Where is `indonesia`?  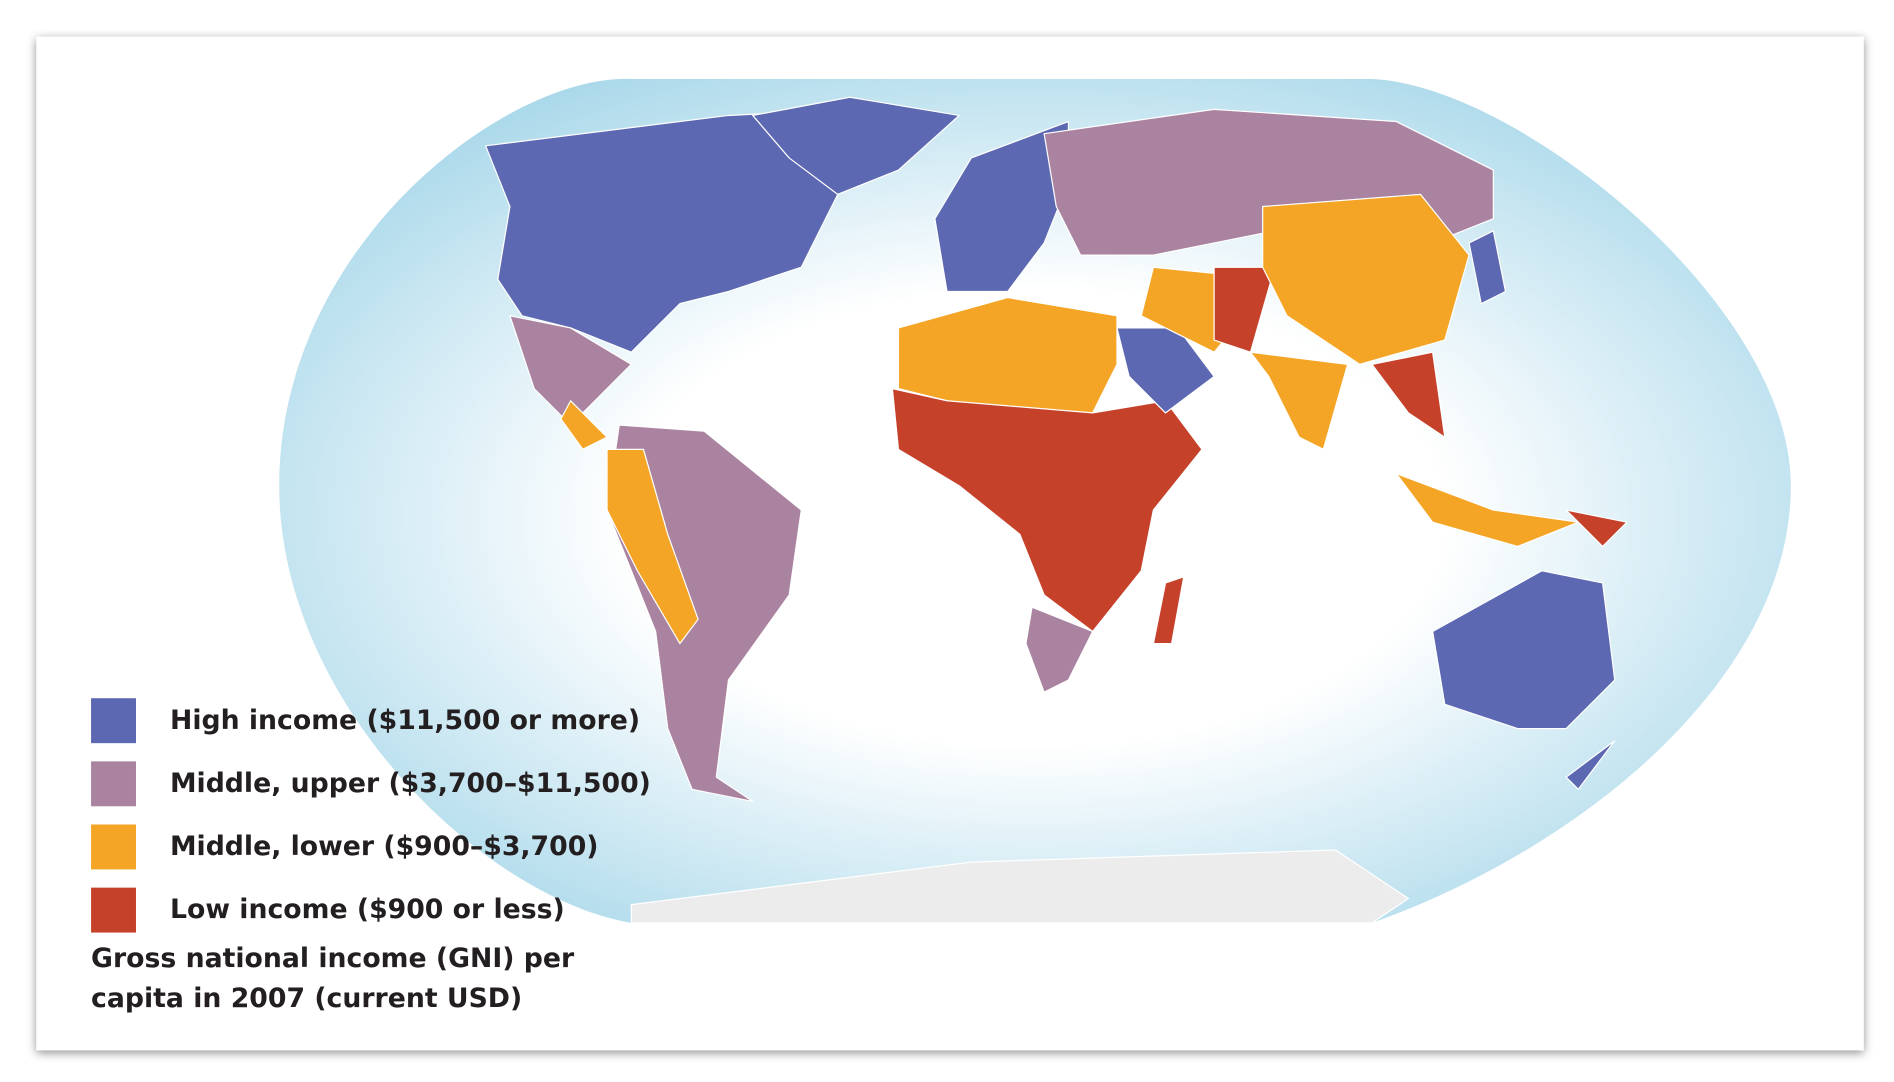
indonesia is located at coordinates (1487, 510).